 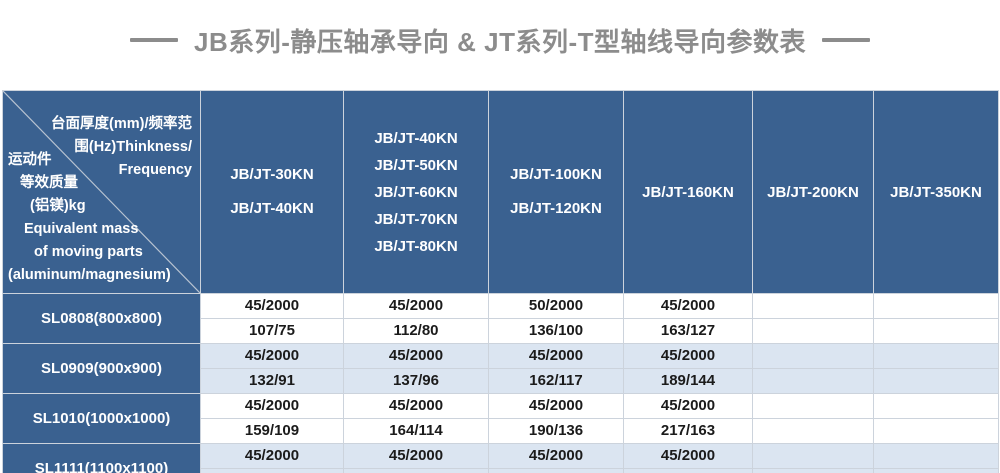 What do you see at coordinates (416, 165) in the screenshot?
I see `column-header-line: JB/JT-50KN` at bounding box center [416, 165].